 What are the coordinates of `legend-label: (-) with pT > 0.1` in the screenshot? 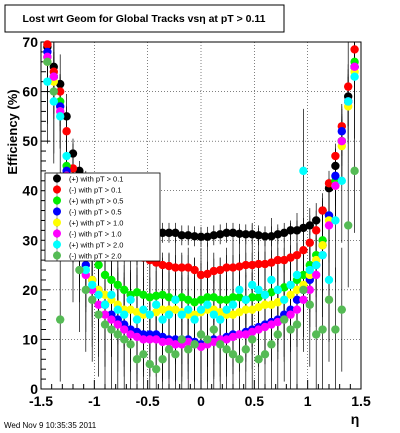 It's located at (95, 190).